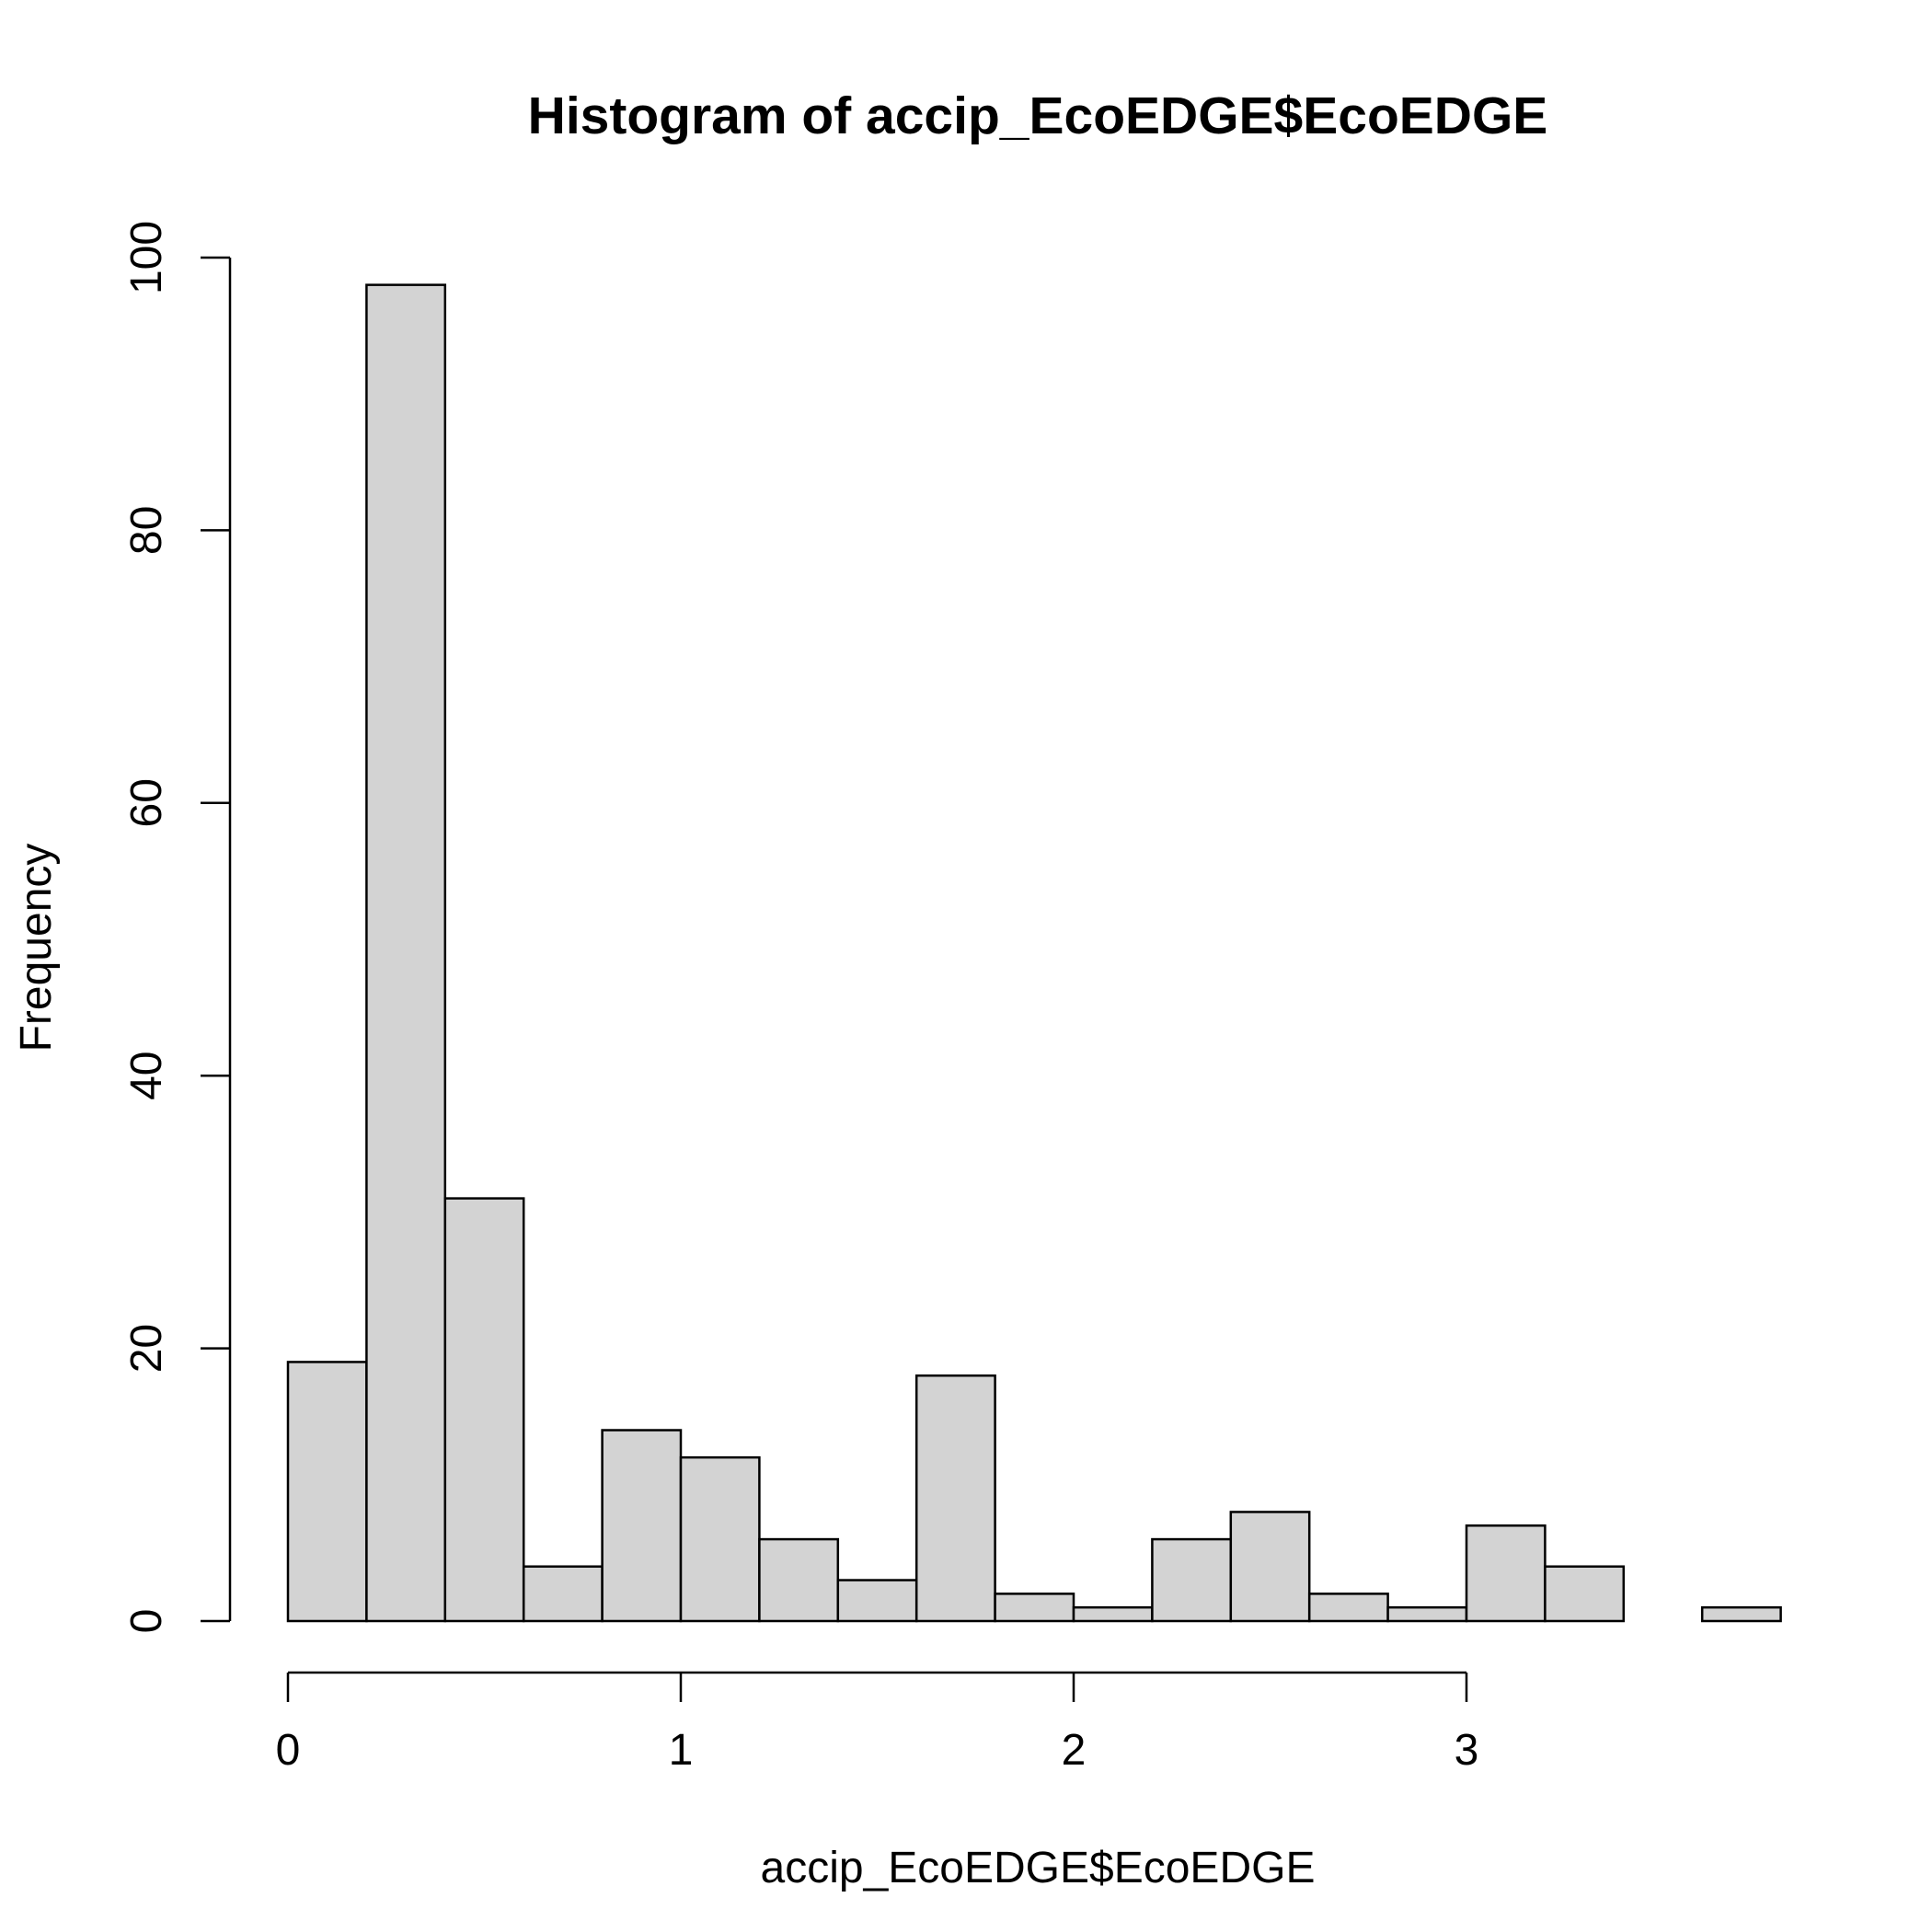  What do you see at coordinates (146, 1076) in the screenshot?
I see `y-tick-label: 40` at bounding box center [146, 1076].